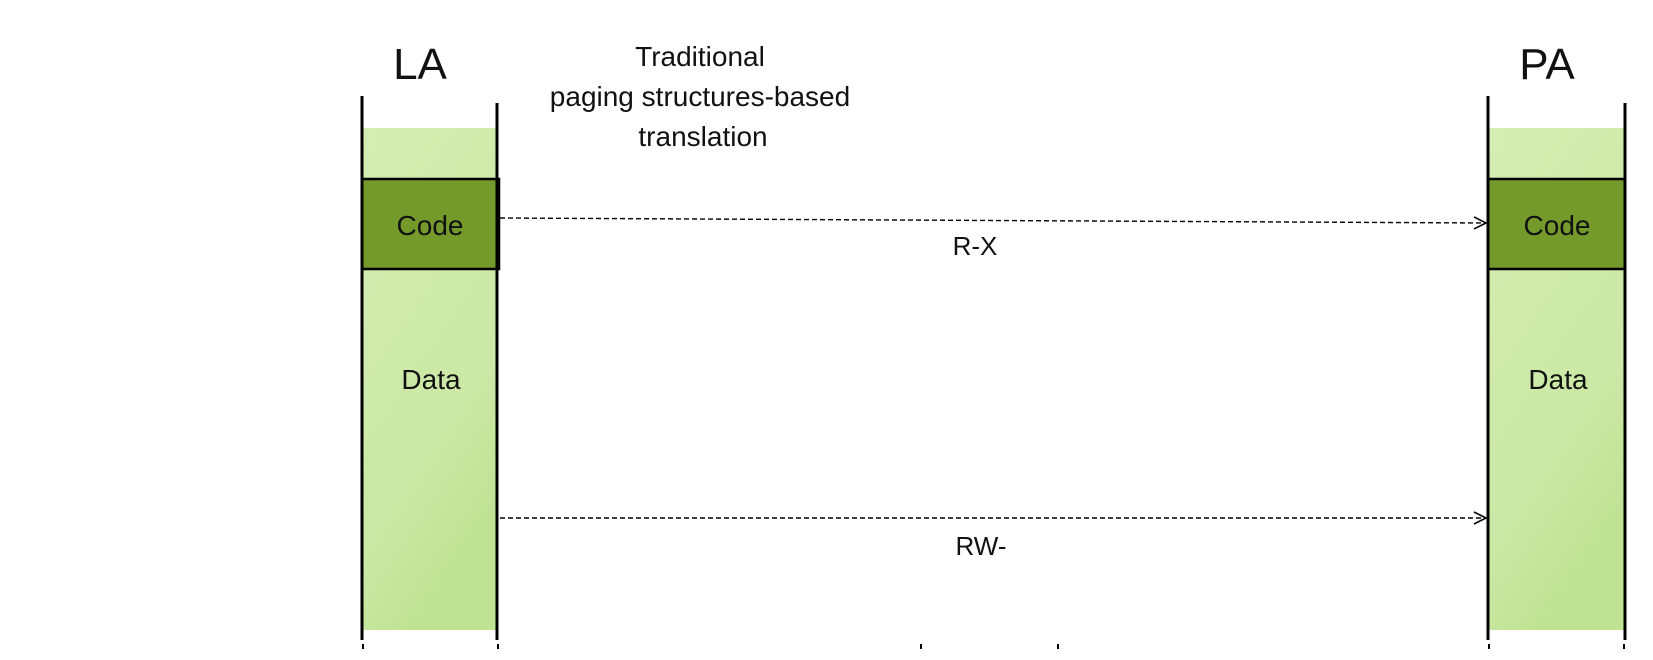 This screenshot has width=1653, height=660. Describe the element at coordinates (420, 64) in the screenshot. I see `la-heading: LA` at that location.